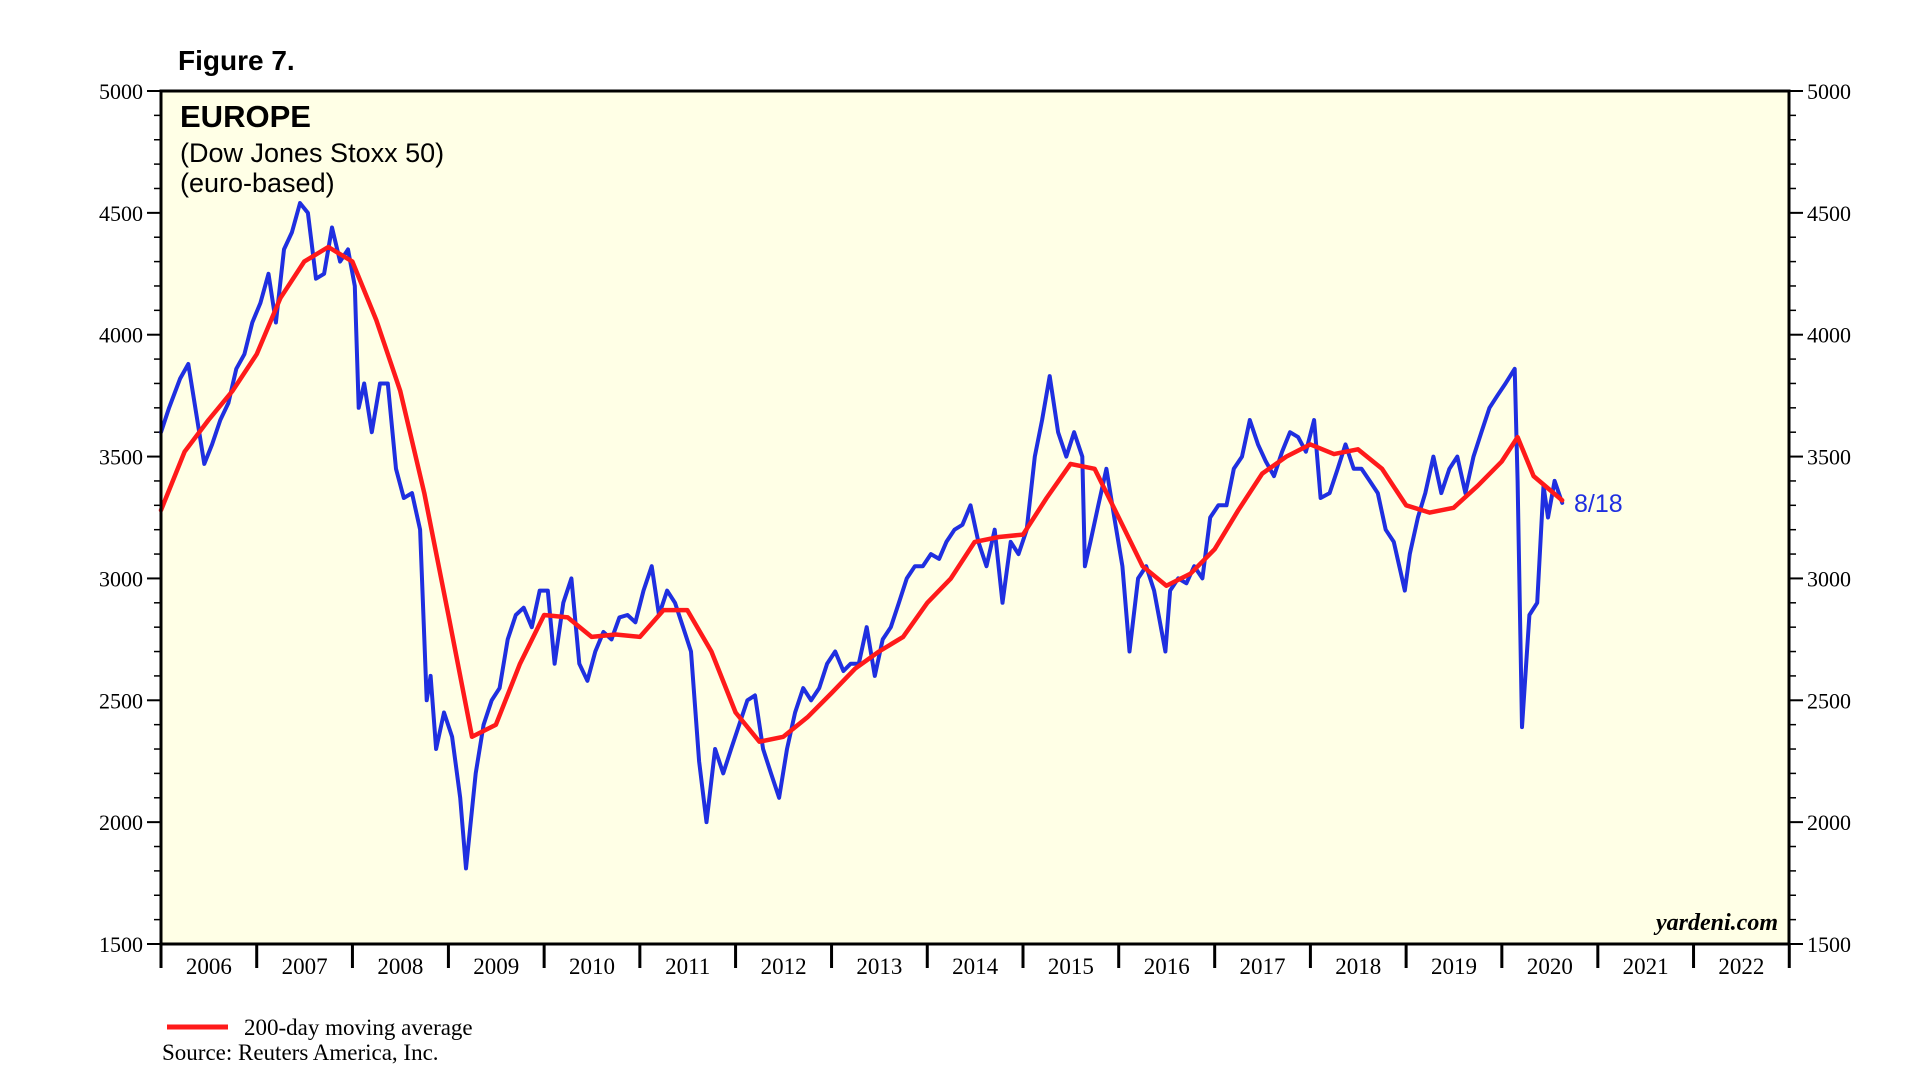 The height and width of the screenshot is (1067, 1929). I want to click on legend-label-moving-average: 200-day moving average, so click(358, 1027).